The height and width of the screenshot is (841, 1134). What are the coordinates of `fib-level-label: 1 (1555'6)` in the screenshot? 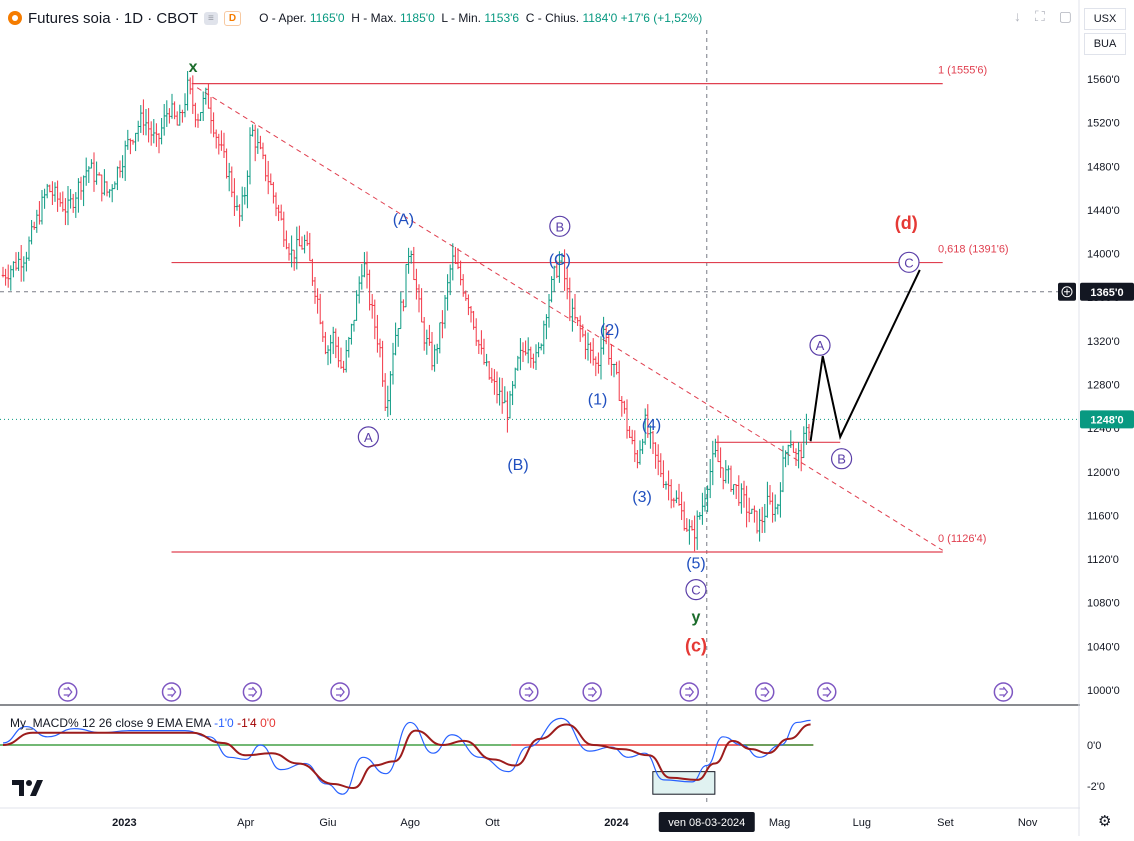 It's located at (962, 71).